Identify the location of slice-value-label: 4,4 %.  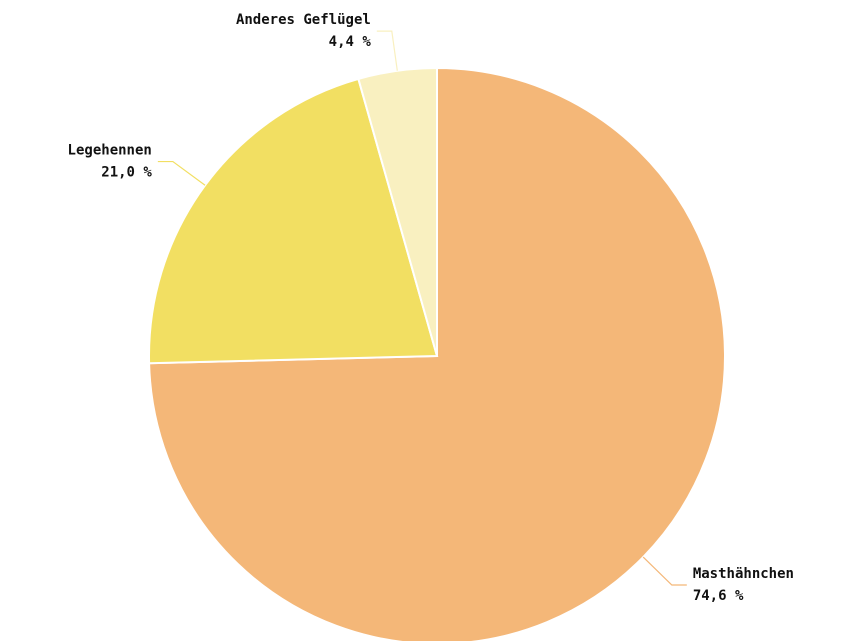
(350, 42).